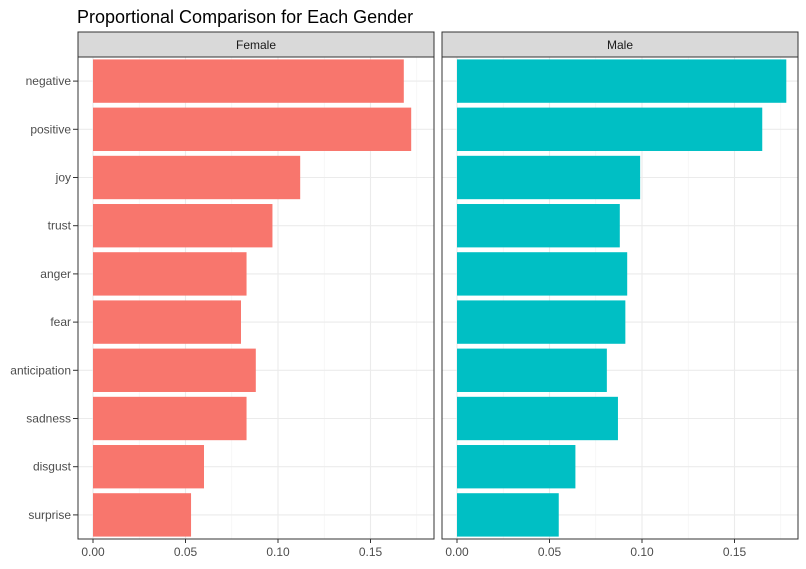 Image resolution: width=806 pixels, height=569 pixels. What do you see at coordinates (49, 81) in the screenshot?
I see `y-tick-label: negative` at bounding box center [49, 81].